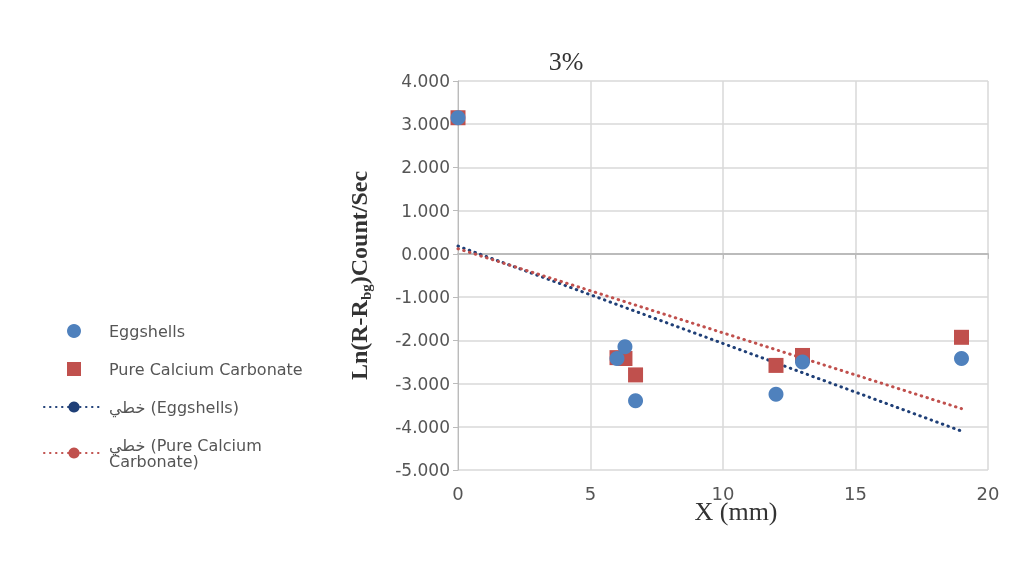  What do you see at coordinates (422, 426) in the screenshot?
I see `y-tick-label: -4.000` at bounding box center [422, 426].